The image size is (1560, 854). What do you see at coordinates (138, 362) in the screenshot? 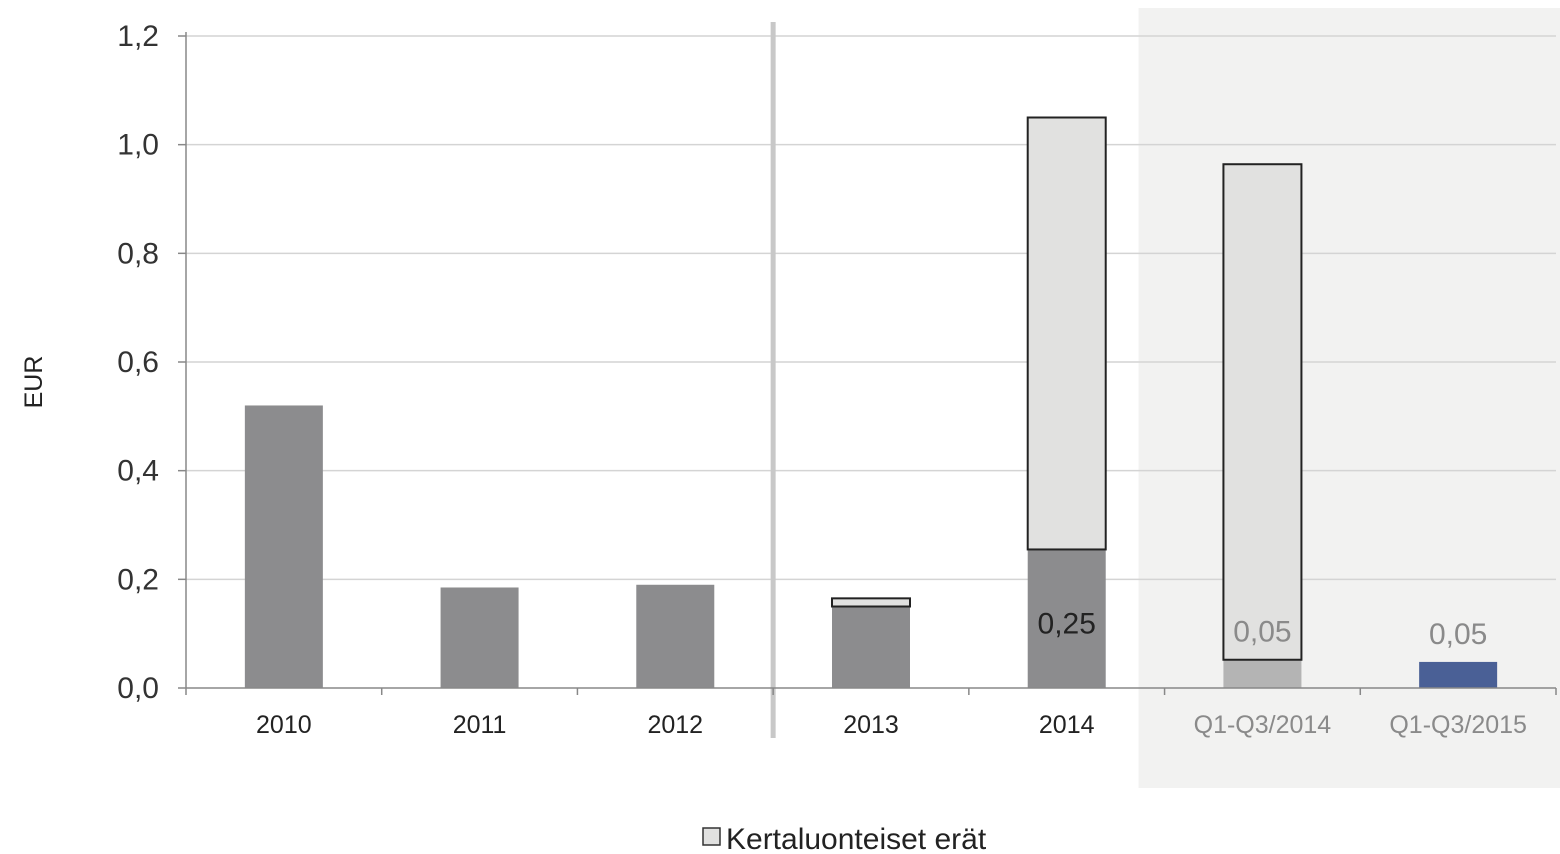
I see `y-tick-label: 0,6` at bounding box center [138, 362].